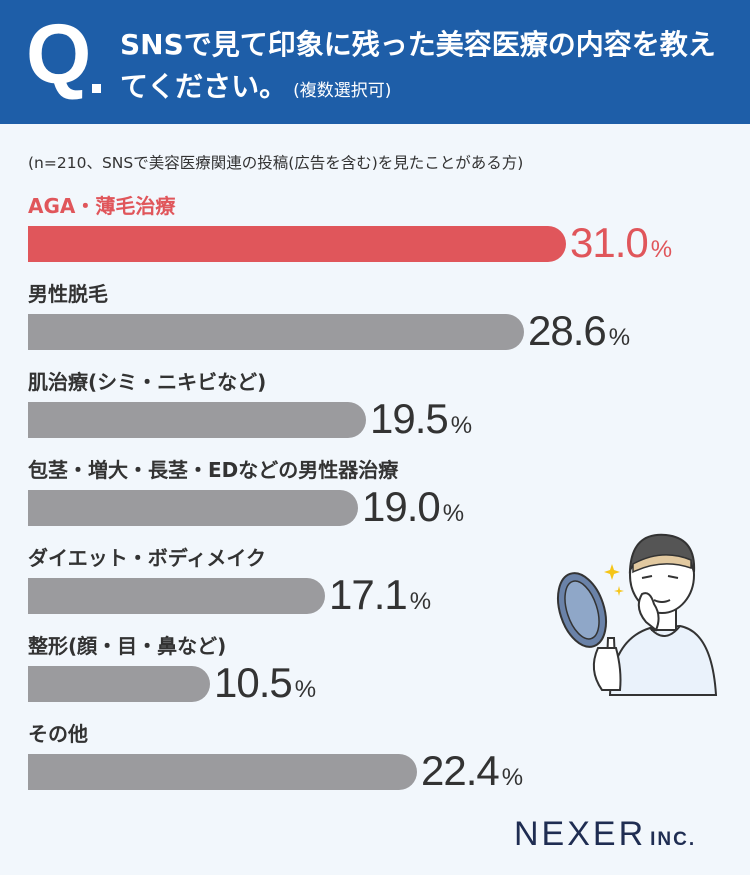 This screenshot has height=875, width=750. I want to click on category-label: 肌治療(シミ・ニキビなど), so click(147, 382).